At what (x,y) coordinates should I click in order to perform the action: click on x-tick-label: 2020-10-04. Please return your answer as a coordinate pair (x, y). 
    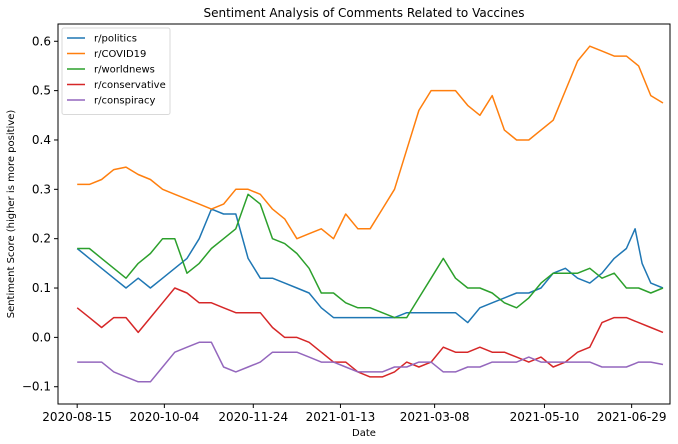
    Looking at the image, I should click on (164, 417).